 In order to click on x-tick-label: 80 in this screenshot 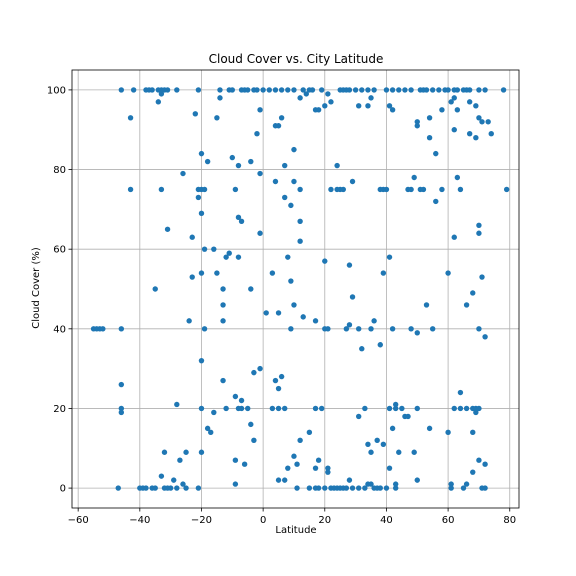, I will do `click(509, 520)`.